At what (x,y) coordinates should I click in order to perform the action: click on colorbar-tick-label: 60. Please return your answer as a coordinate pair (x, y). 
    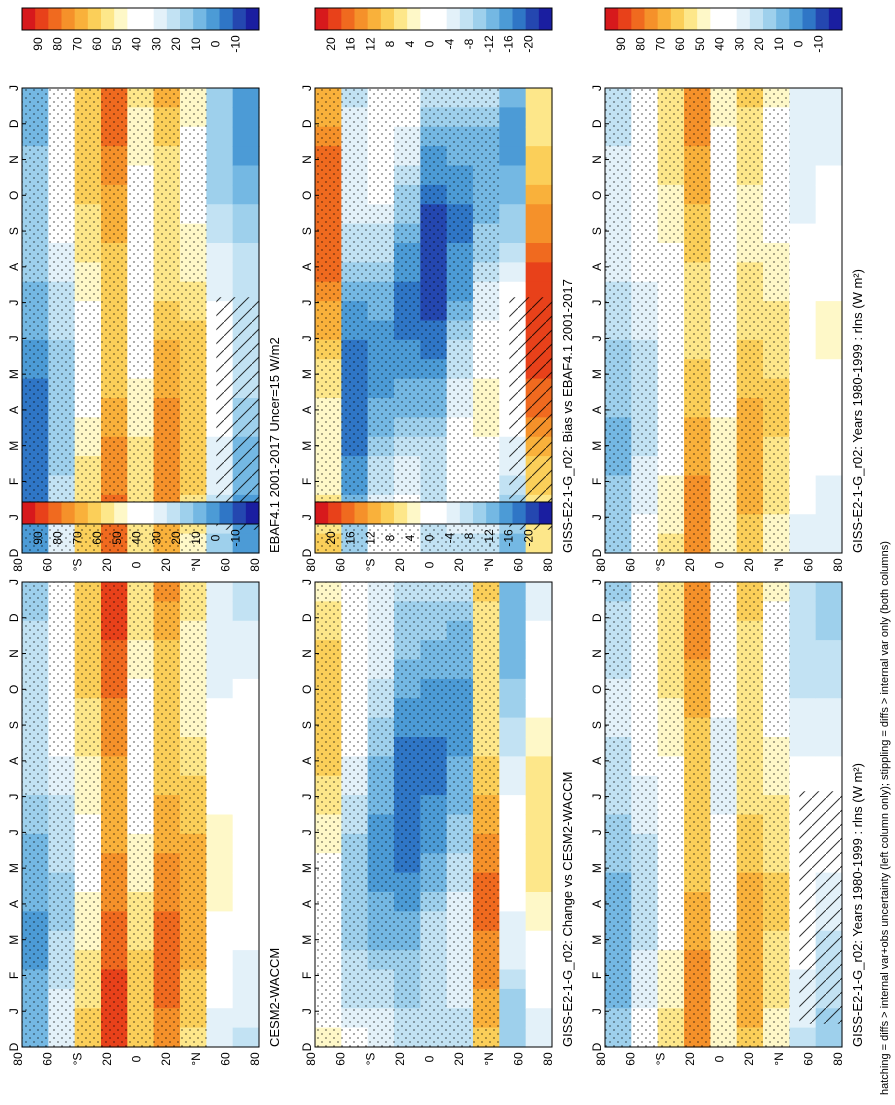
    Looking at the image, I should click on (97, 44).